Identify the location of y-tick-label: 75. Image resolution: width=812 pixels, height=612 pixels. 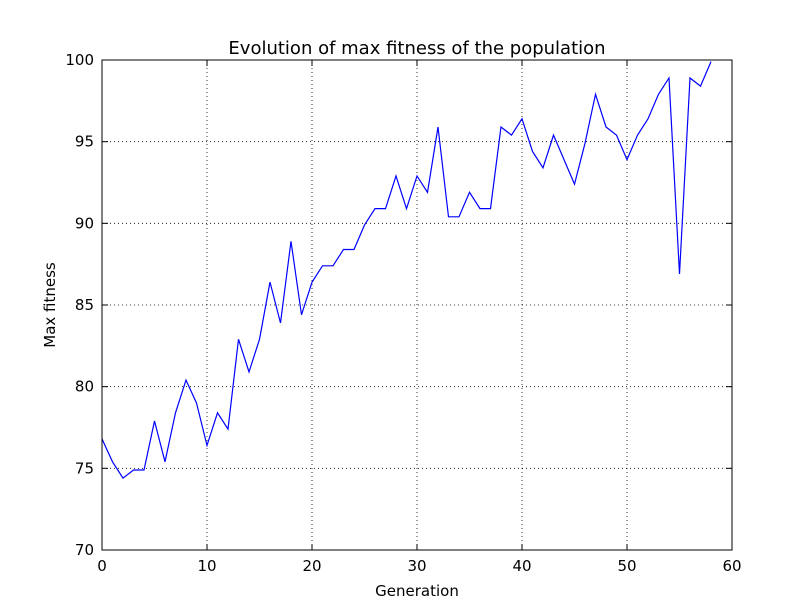
(84, 468).